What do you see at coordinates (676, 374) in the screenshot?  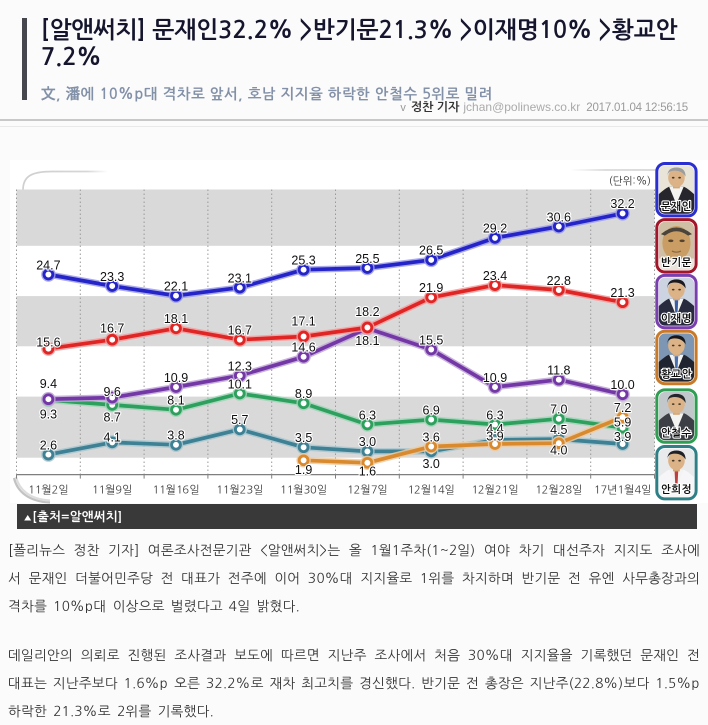 I see `svg-text: 황교안` at bounding box center [676, 374].